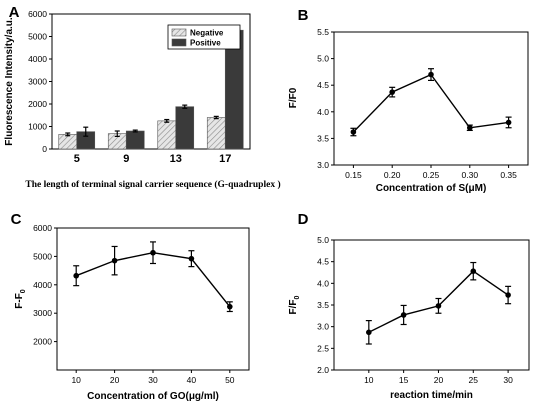 This screenshot has width=550, height=420. Describe the element at coordinates (205, 43) in the screenshot. I see `legend-label: Positive` at that location.